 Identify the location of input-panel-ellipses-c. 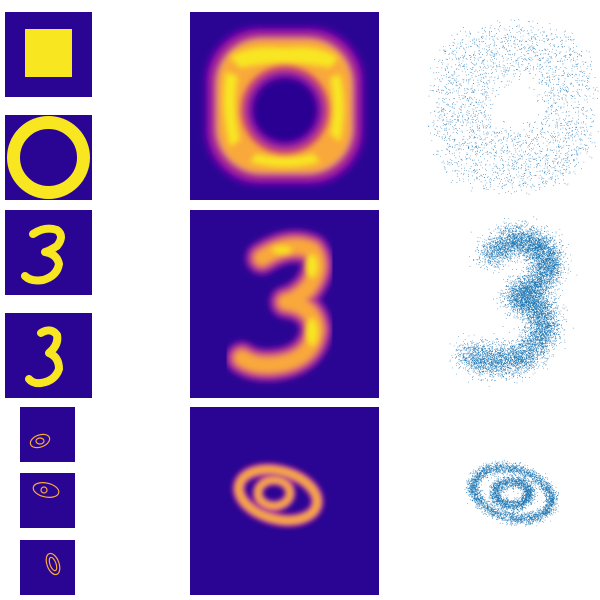
(47, 567).